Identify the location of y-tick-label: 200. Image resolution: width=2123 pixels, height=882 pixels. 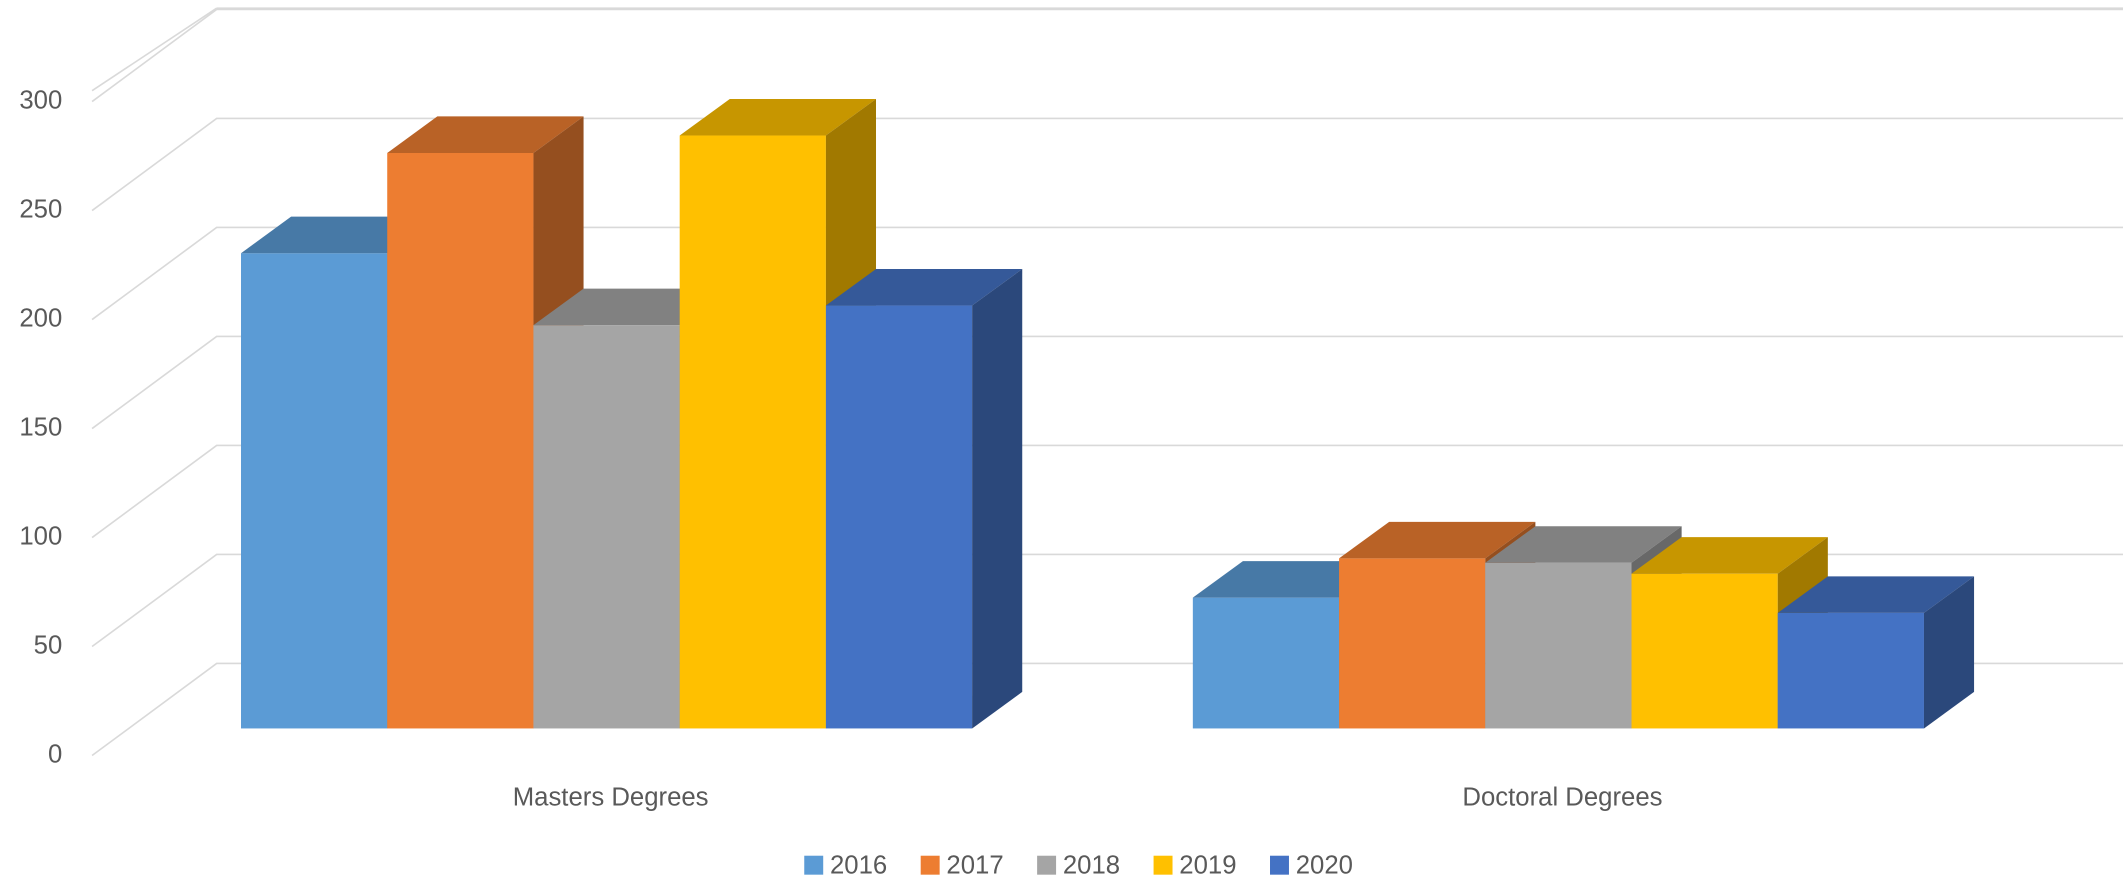
(40, 318).